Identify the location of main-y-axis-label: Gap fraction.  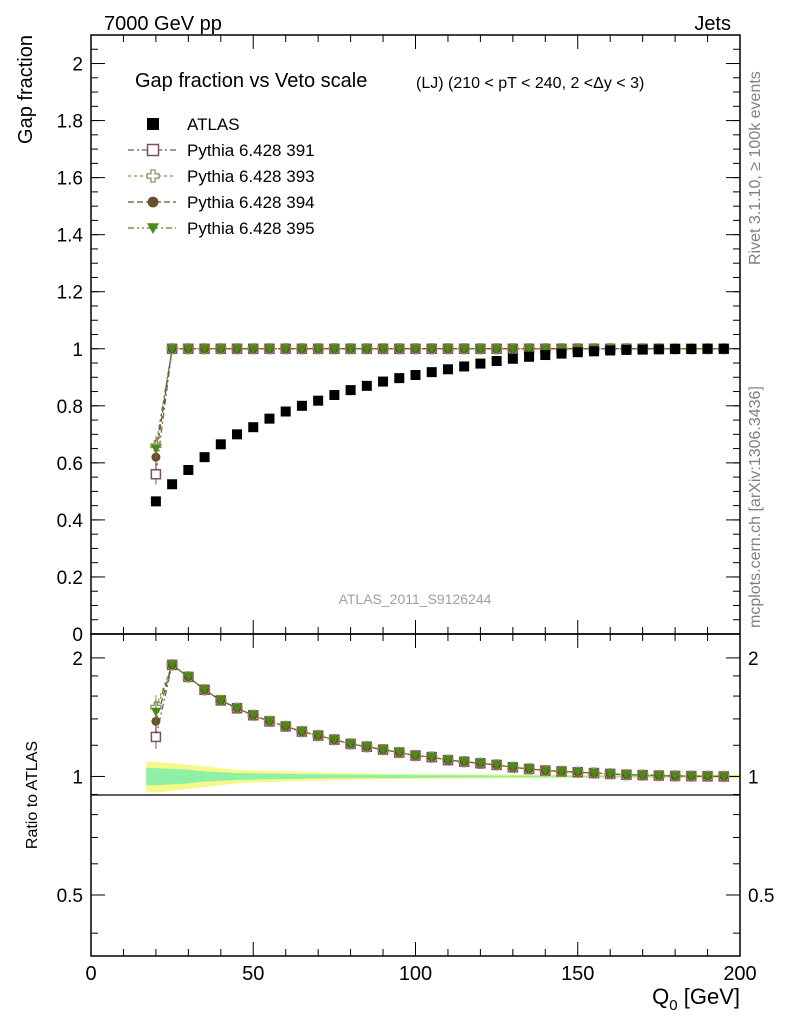
(26, 89).